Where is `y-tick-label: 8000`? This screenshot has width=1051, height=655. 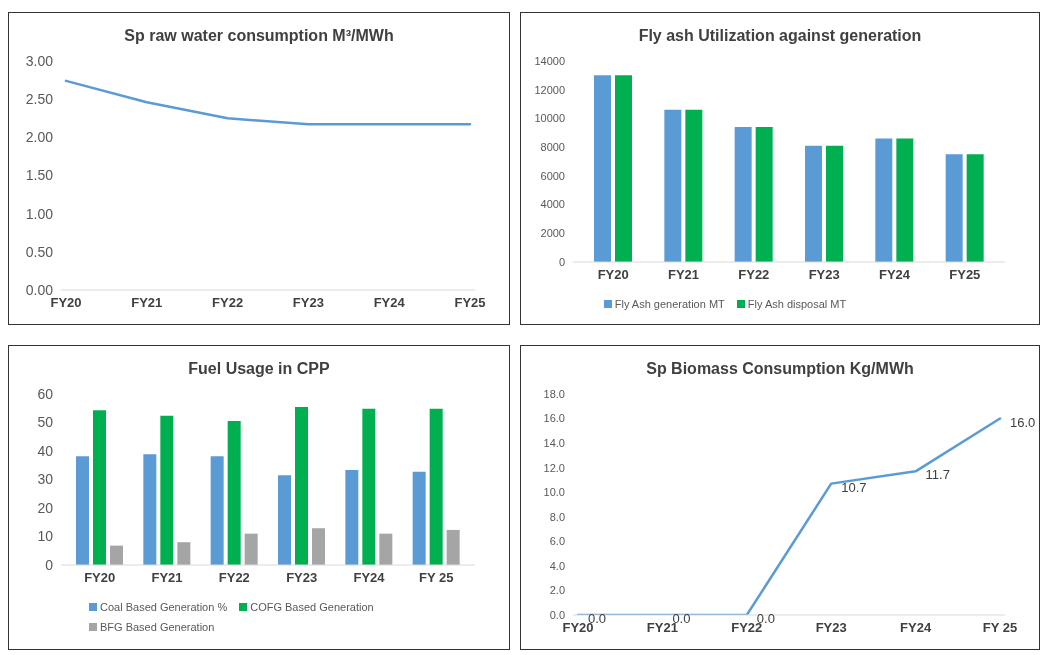
y-tick-label: 8000 is located at coordinates (552, 147).